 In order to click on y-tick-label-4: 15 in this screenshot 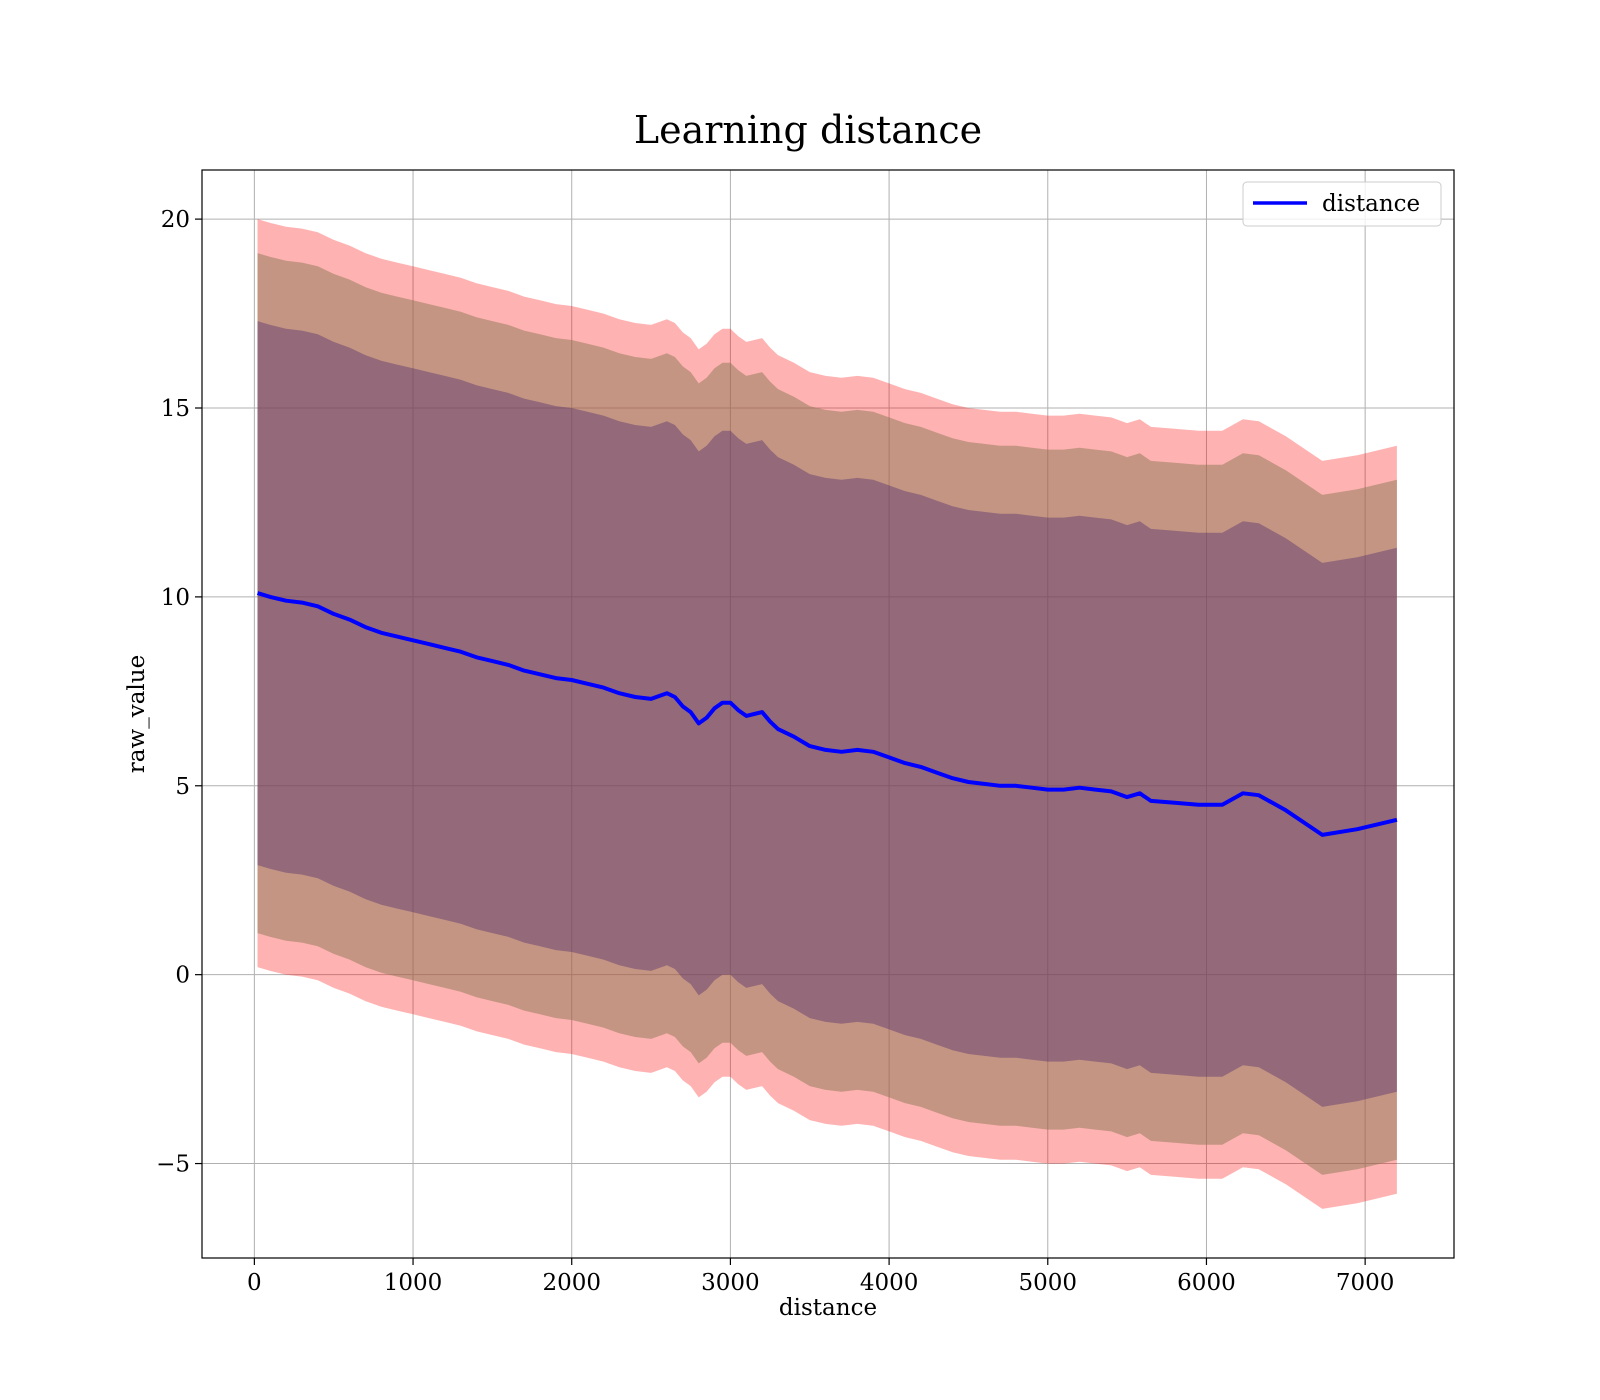, I will do `click(175, 409)`.